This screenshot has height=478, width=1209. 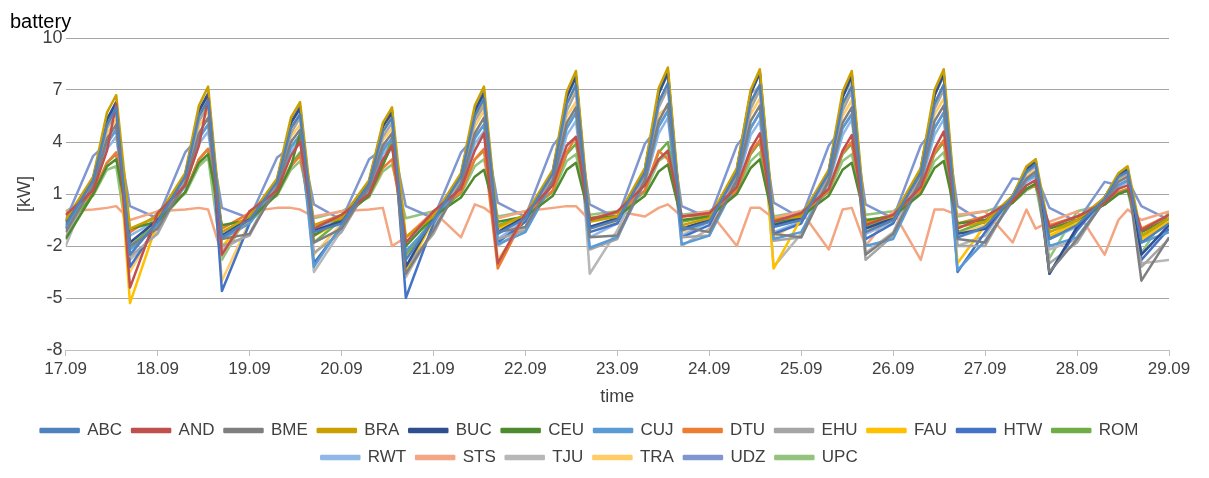 What do you see at coordinates (566, 430) in the screenshot?
I see `legend-label: CEU` at bounding box center [566, 430].